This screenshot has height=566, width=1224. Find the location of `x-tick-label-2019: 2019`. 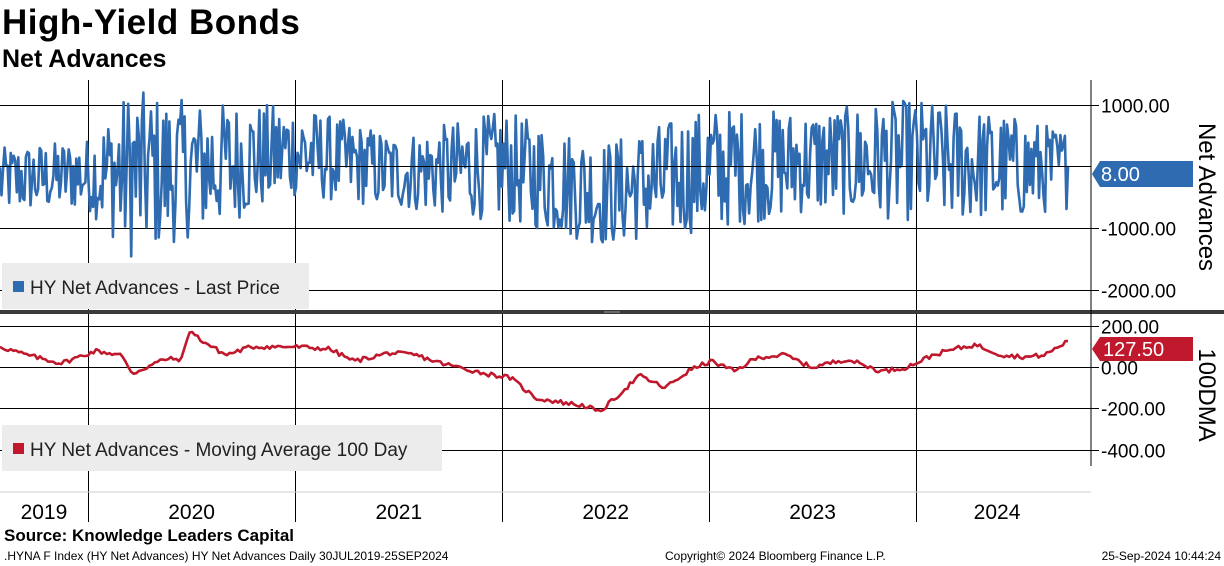

x-tick-label-2019: 2019 is located at coordinates (44, 512).